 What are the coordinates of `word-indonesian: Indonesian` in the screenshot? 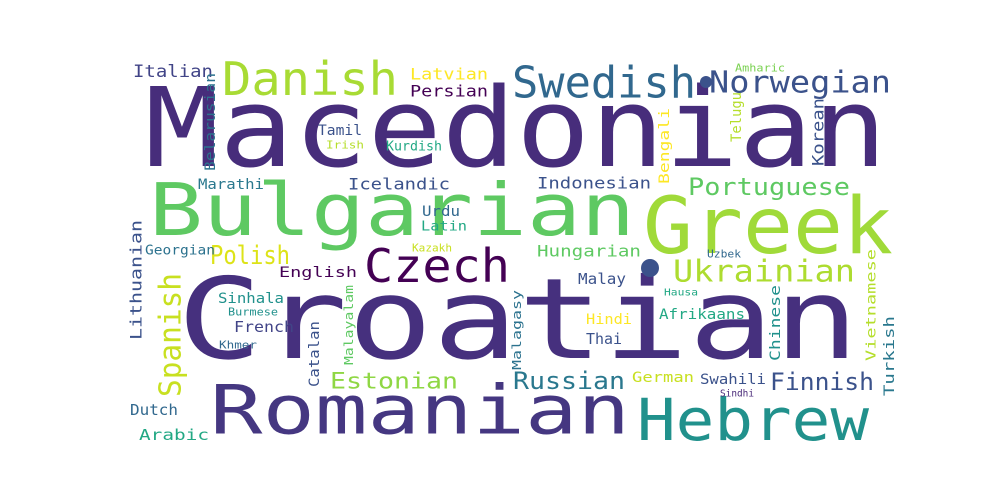 It's located at (594, 183).